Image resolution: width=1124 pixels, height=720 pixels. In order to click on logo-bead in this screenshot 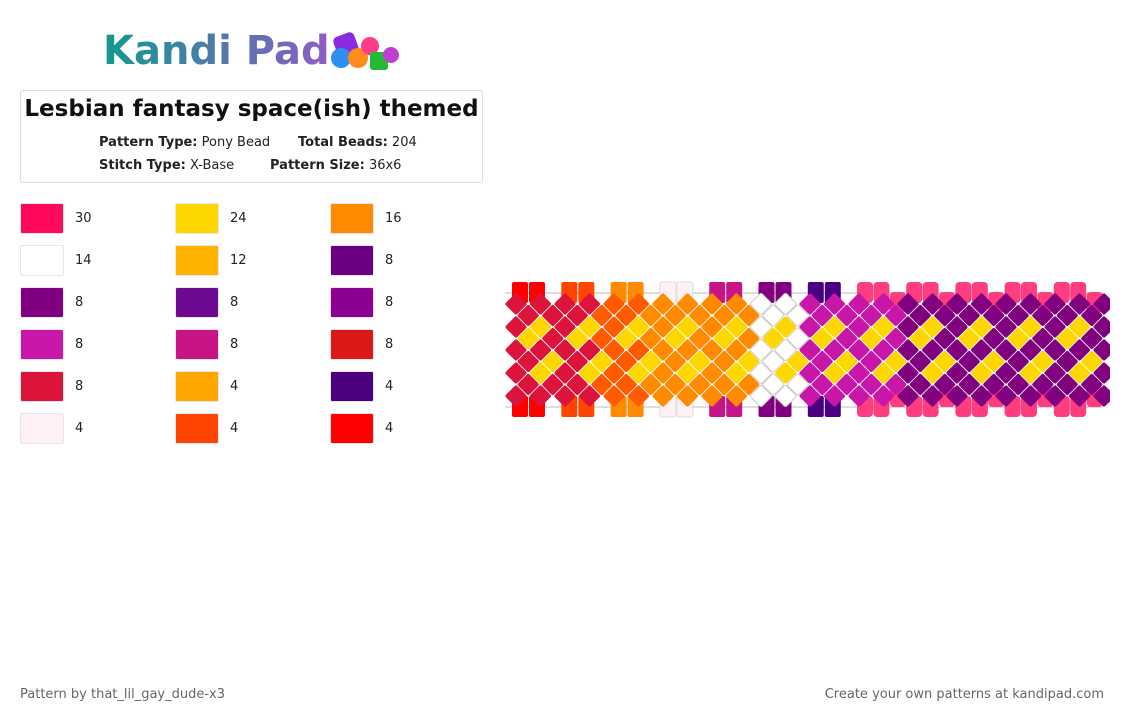, I will do `click(341, 58)`.